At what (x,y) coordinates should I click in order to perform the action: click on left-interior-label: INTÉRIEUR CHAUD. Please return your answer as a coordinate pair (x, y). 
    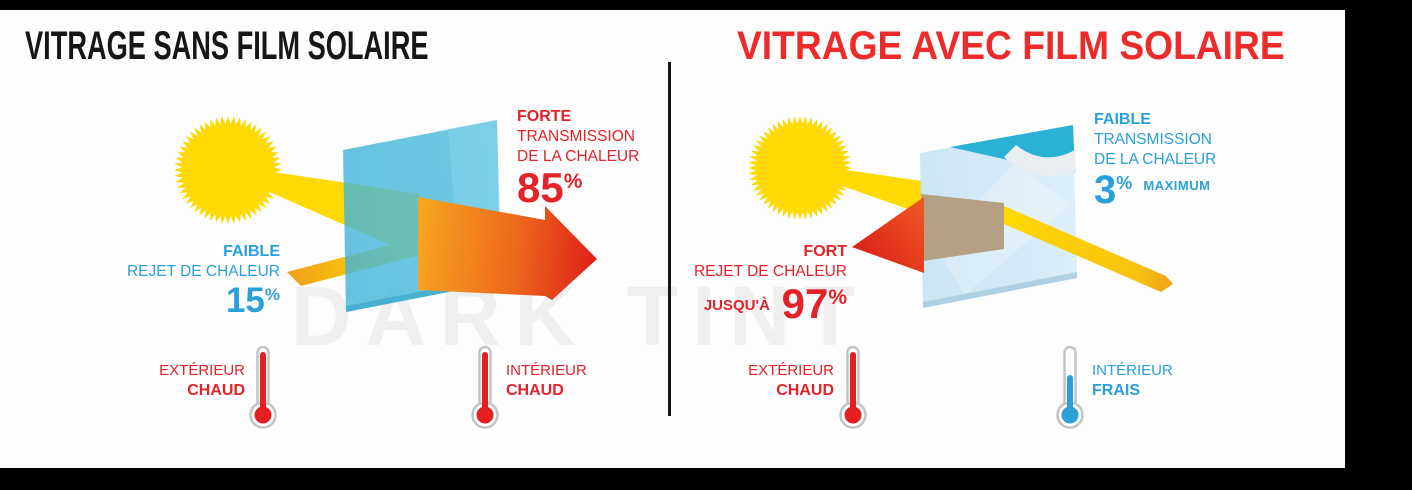
    Looking at the image, I should click on (546, 381).